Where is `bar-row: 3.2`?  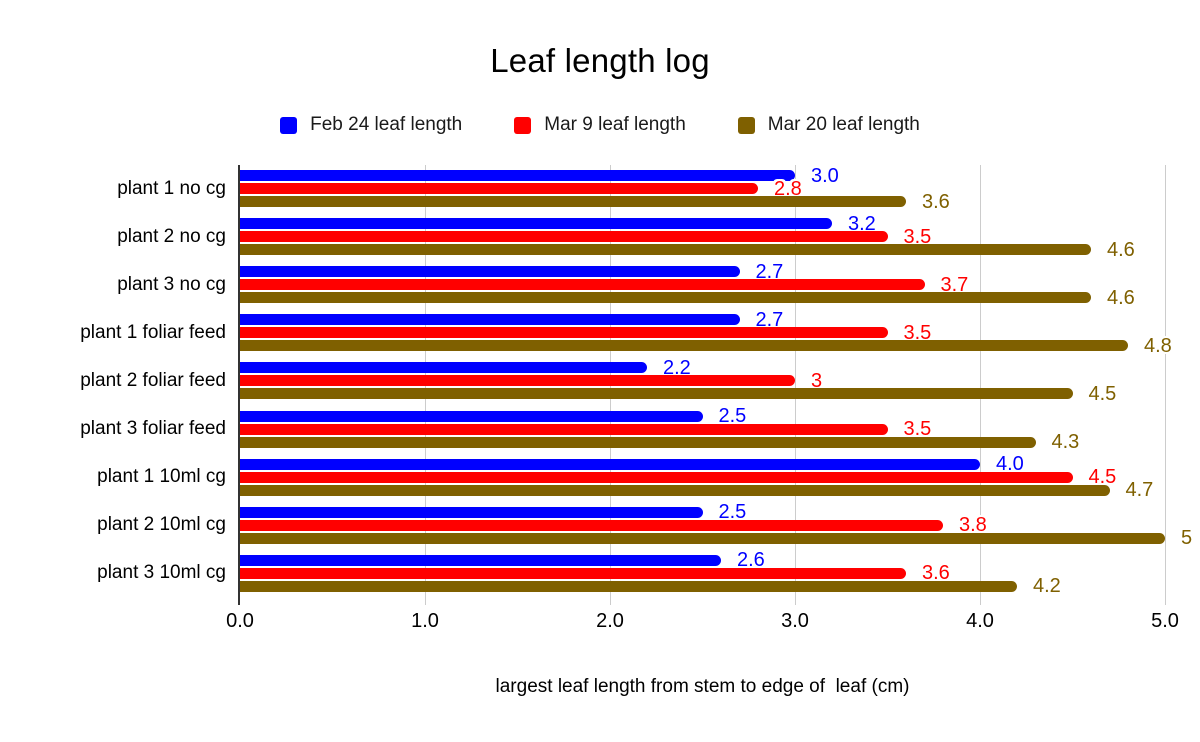 bar-row: 3.2 is located at coordinates (702, 224).